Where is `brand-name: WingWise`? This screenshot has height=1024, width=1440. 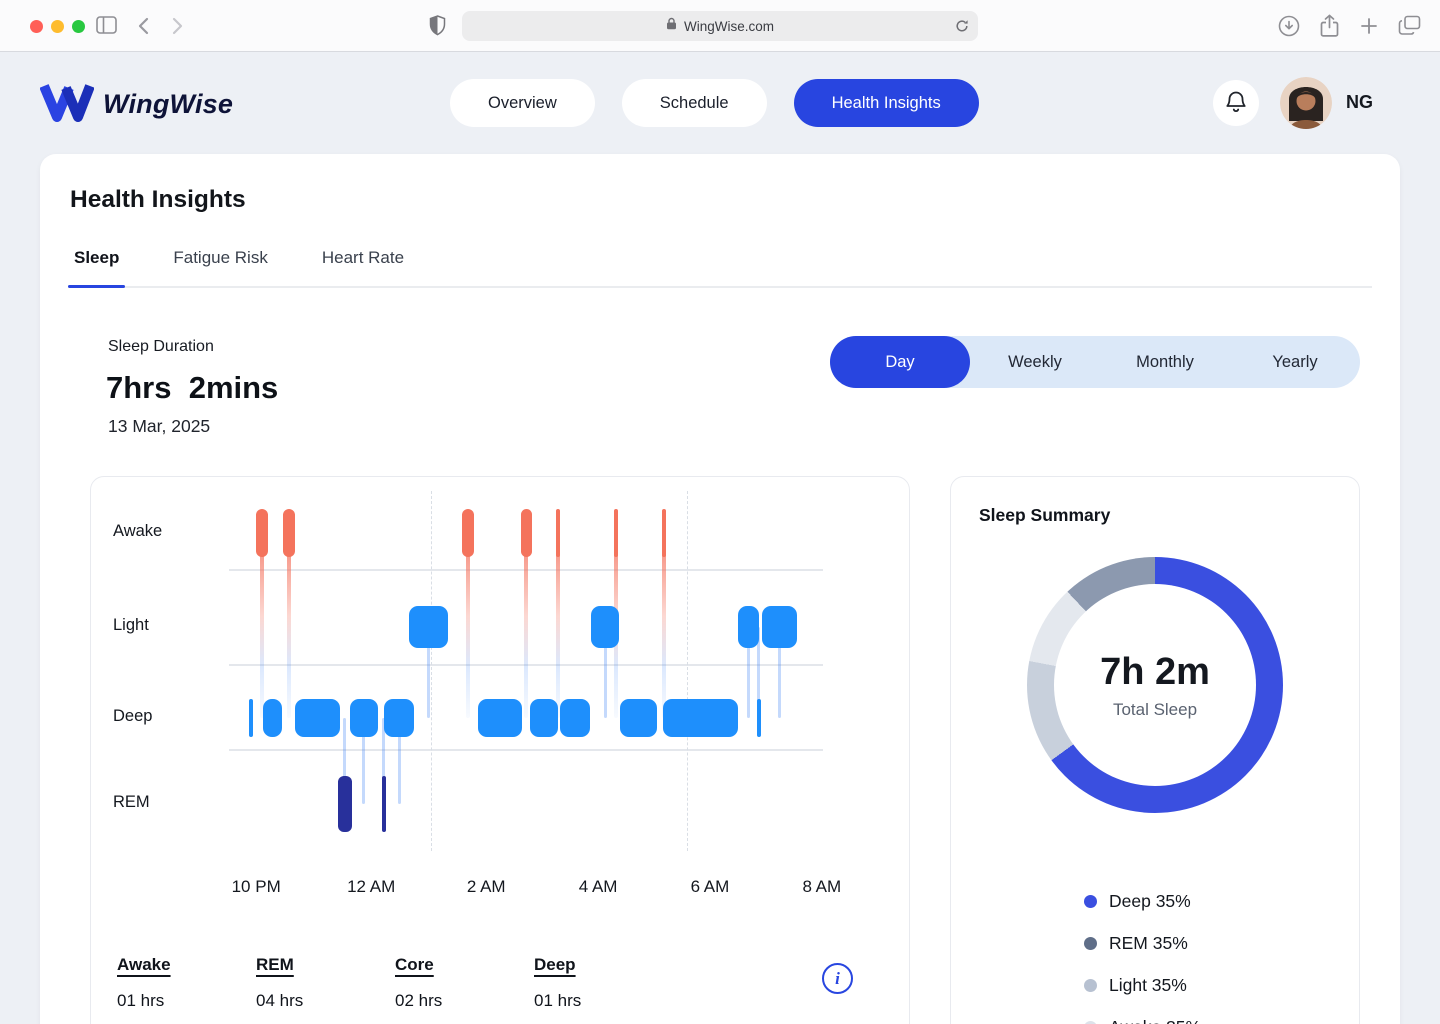 brand-name: WingWise is located at coordinates (168, 104).